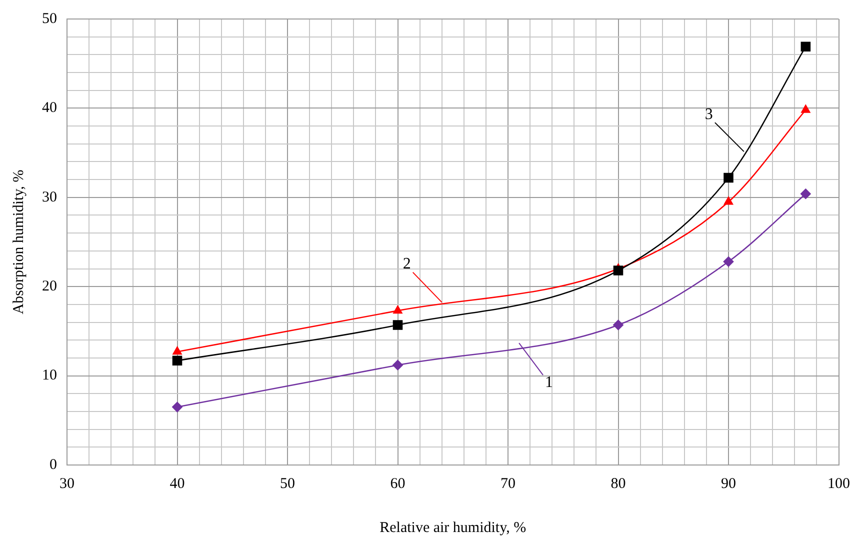 The height and width of the screenshot is (549, 860). What do you see at coordinates (49, 286) in the screenshot?
I see `y-tick-label: 20` at bounding box center [49, 286].